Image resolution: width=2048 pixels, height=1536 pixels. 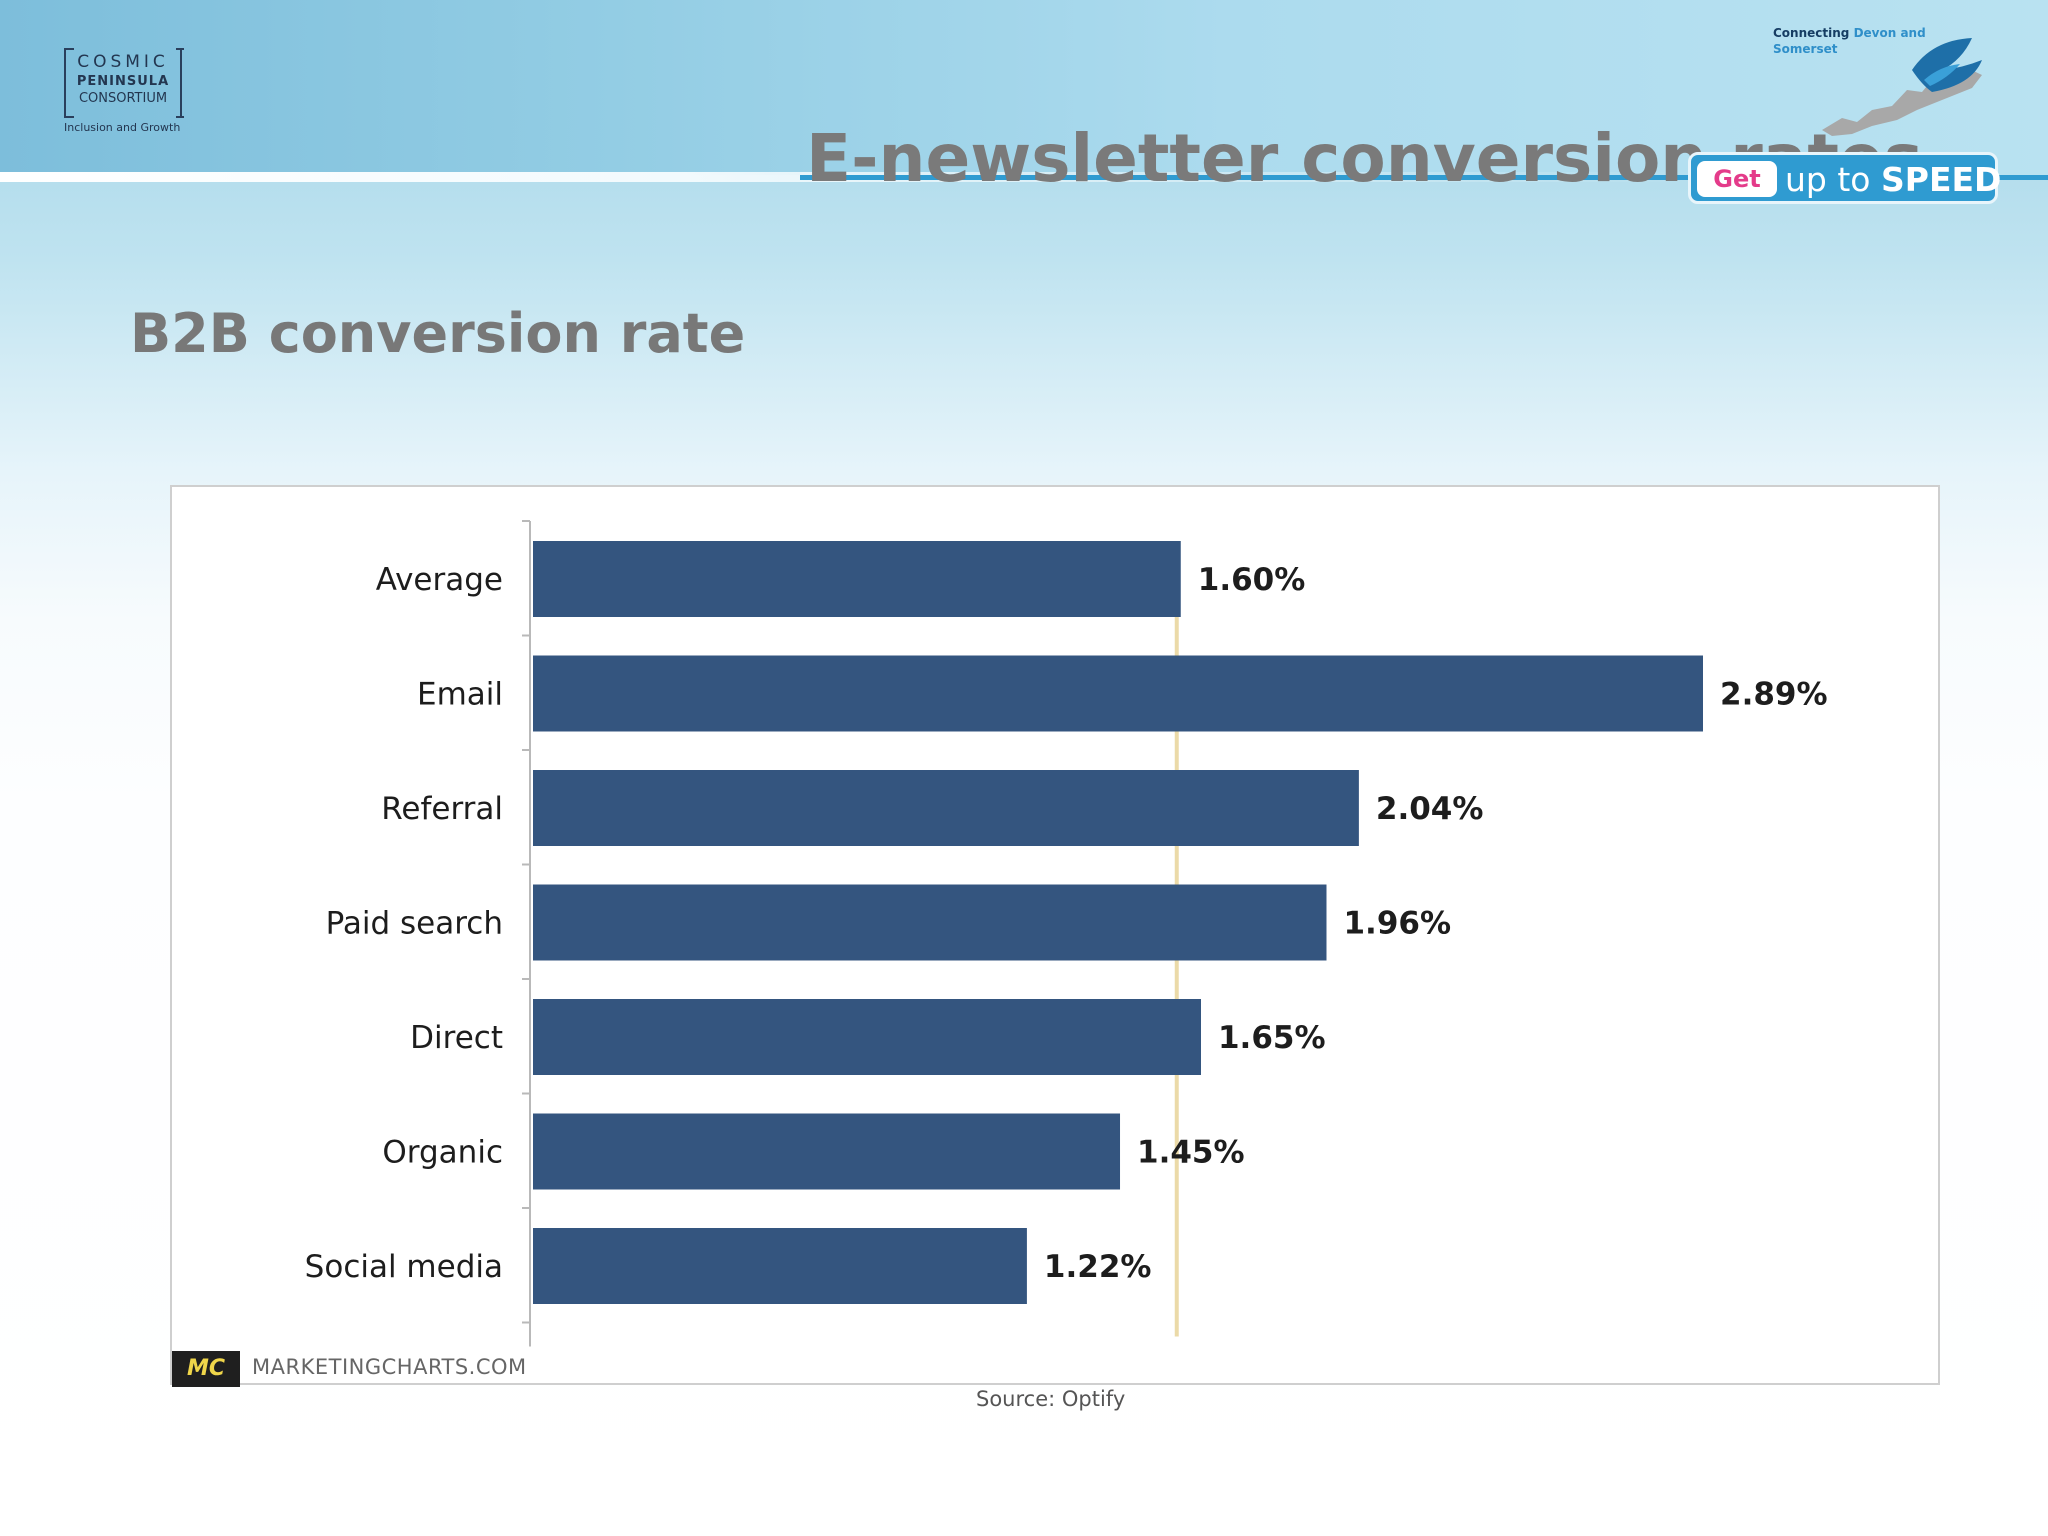 I want to click on badge-speed: SPEED, so click(x=1941, y=179).